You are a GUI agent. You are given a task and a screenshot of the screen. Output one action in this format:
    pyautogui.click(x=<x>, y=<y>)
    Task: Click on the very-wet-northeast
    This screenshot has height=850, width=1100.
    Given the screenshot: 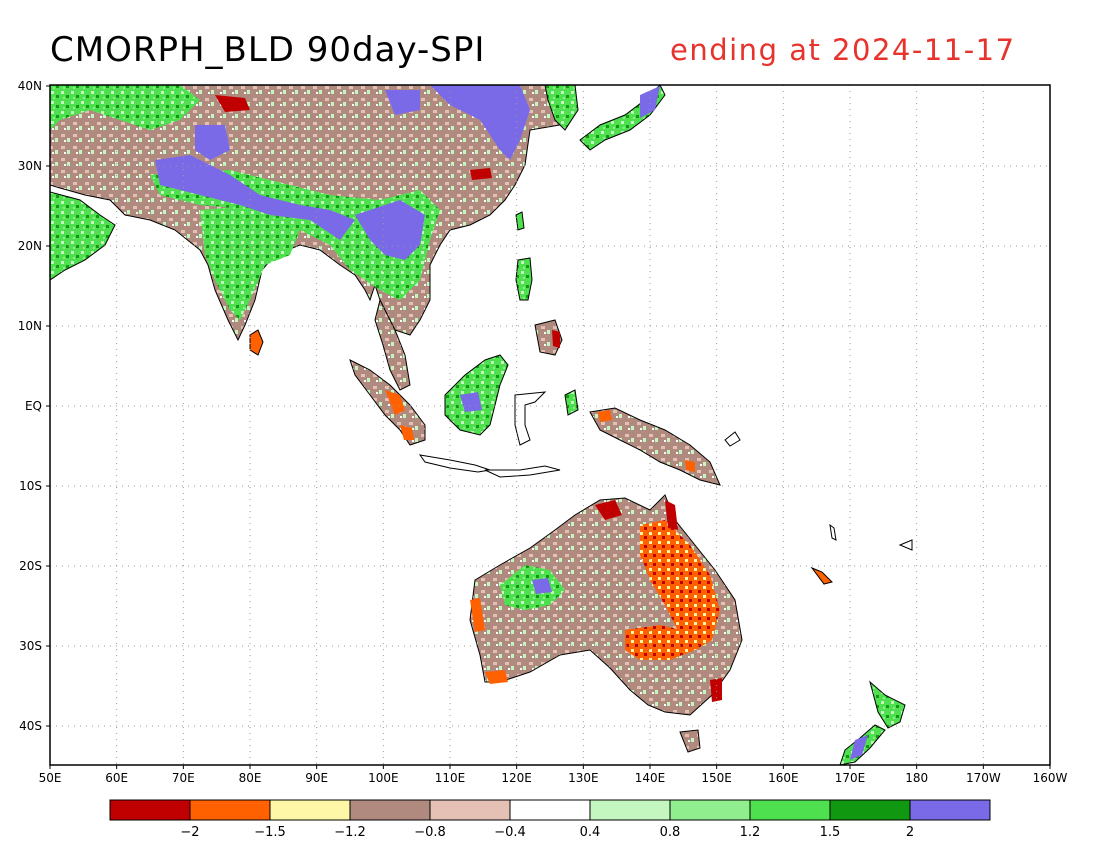 What is the action you would take?
    pyautogui.click(x=480, y=122)
    